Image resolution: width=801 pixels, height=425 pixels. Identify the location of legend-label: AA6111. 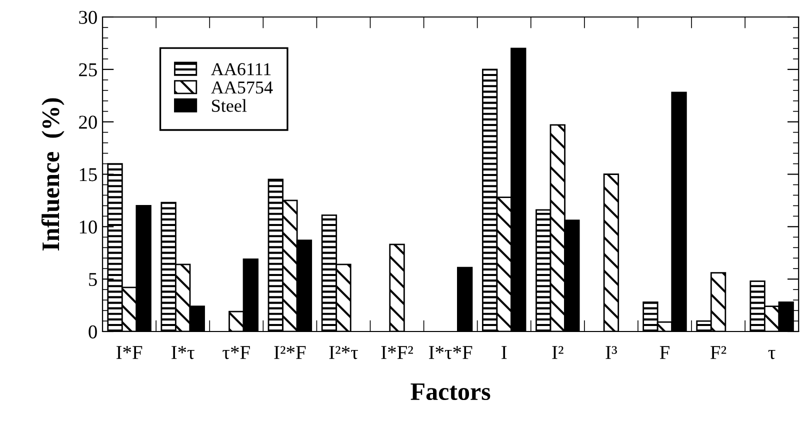
(241, 69).